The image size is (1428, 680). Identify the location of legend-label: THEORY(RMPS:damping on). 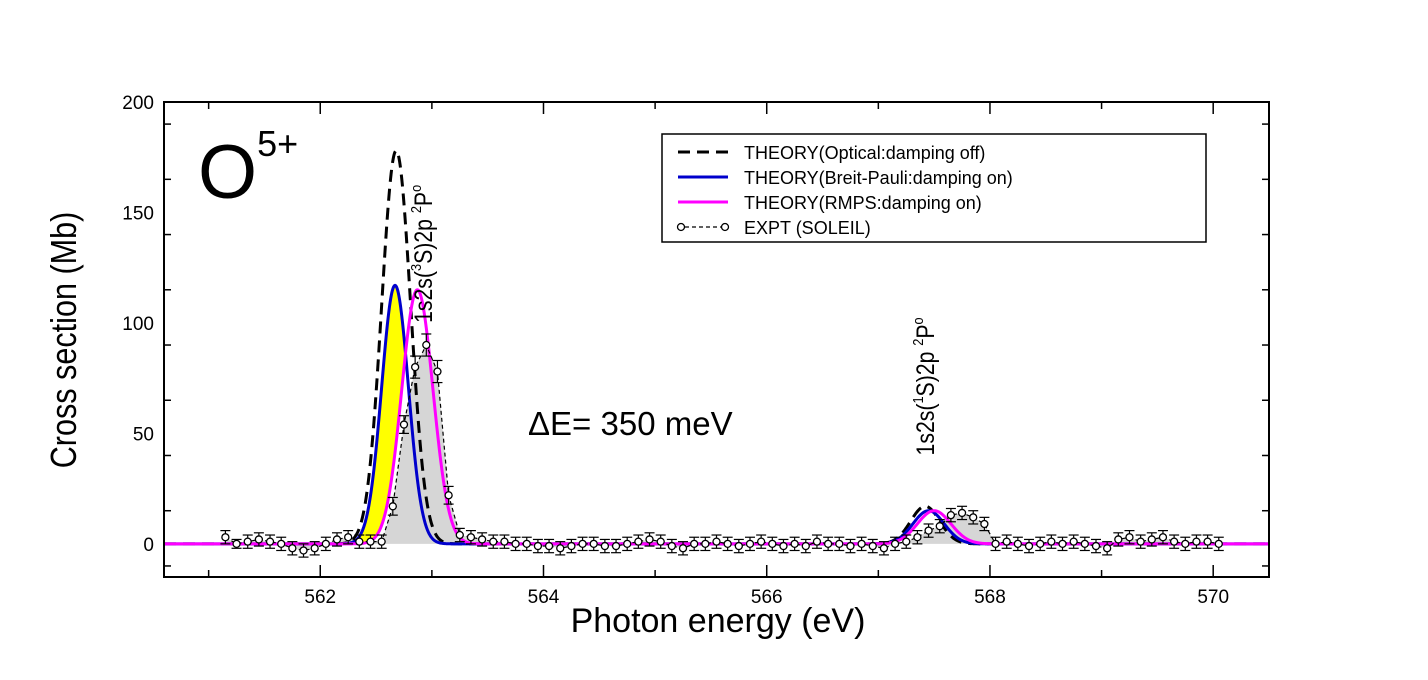
(863, 203).